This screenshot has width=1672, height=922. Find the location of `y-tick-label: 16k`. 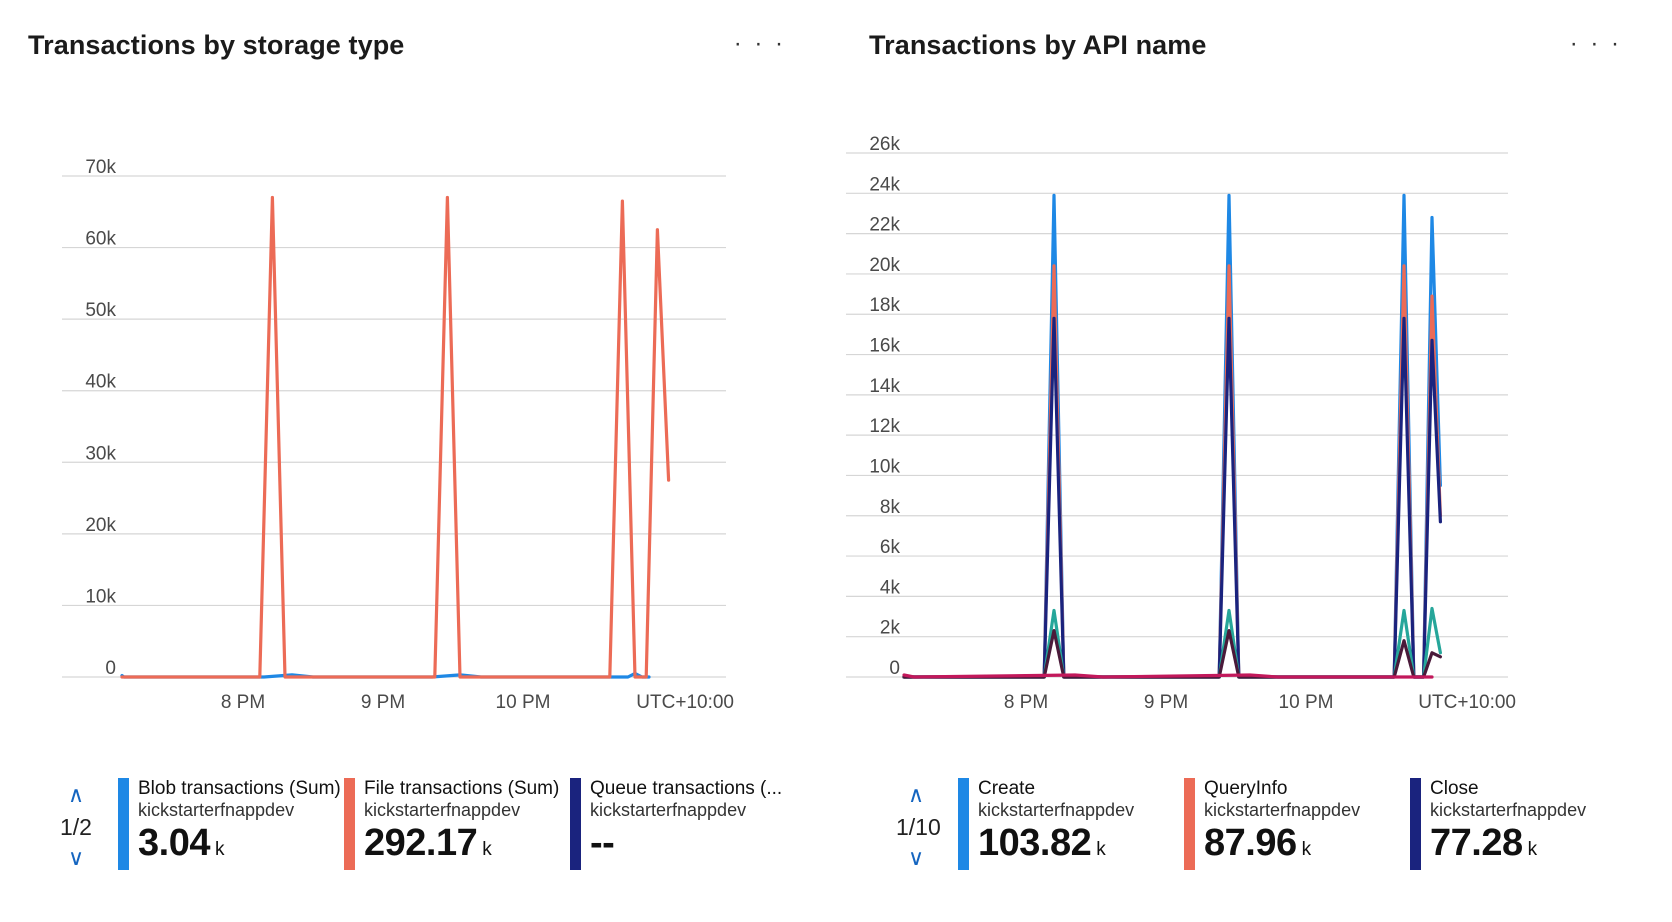

y-tick-label: 16k is located at coordinates (884, 346).